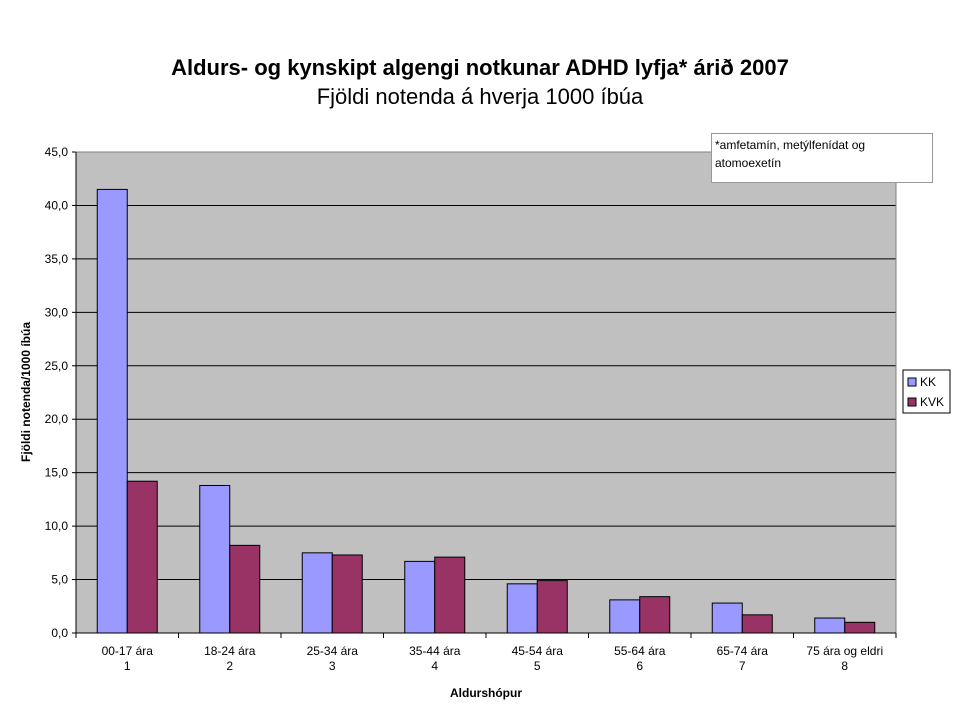 This screenshot has width=960, height=720. Describe the element at coordinates (332, 666) in the screenshot. I see `x-tick-label: 3` at that location.